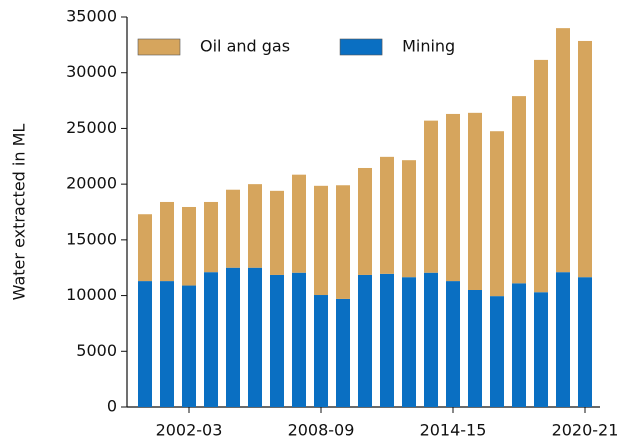 Image resolution: width=624 pixels, height=444 pixels. Describe the element at coordinates (428, 46) in the screenshot. I see `legend-label: Mining` at that location.